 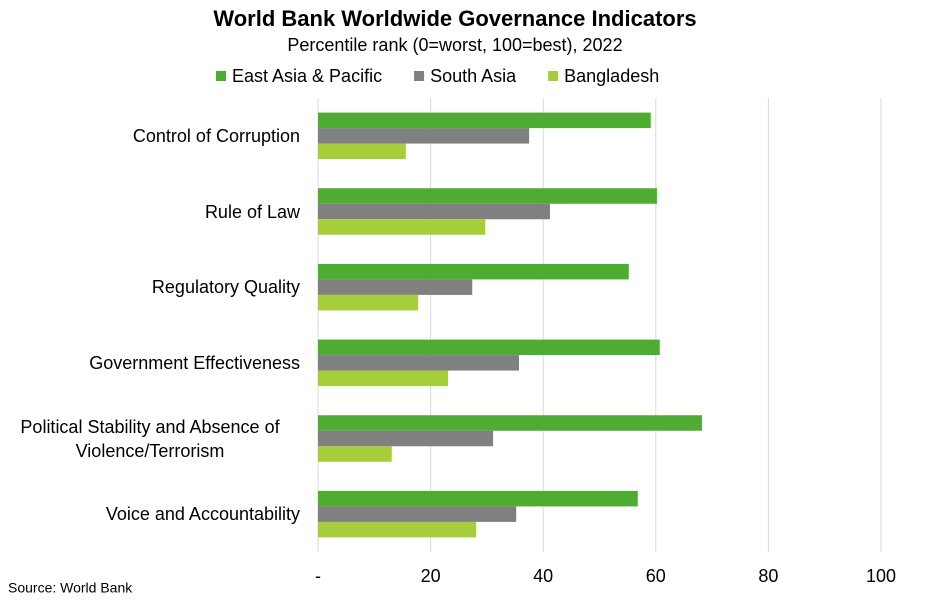 I want to click on x-tick-label: 80, so click(x=768, y=576).